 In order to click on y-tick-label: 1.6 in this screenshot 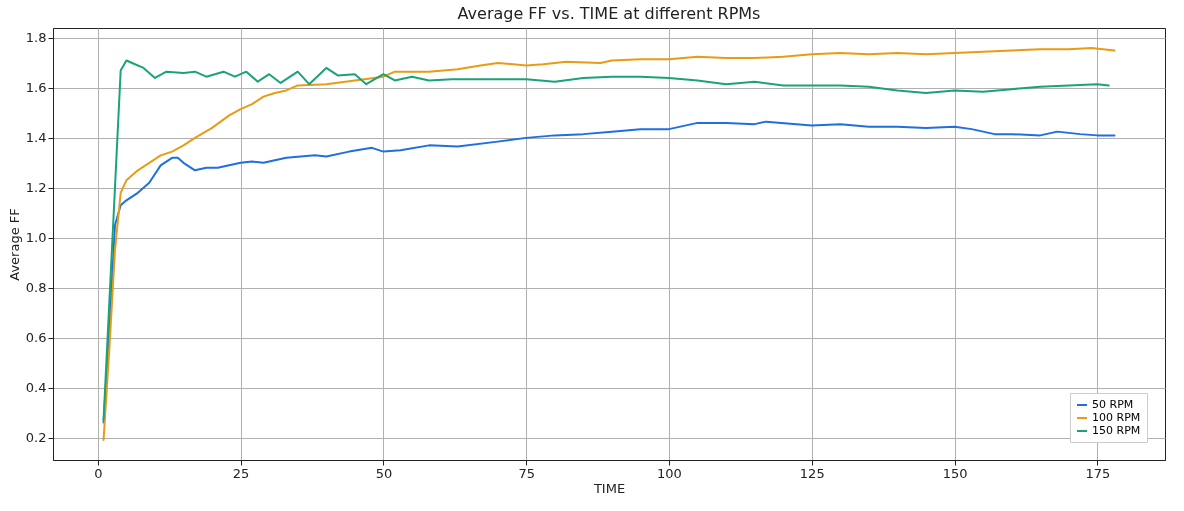, I will do `click(36, 88)`.